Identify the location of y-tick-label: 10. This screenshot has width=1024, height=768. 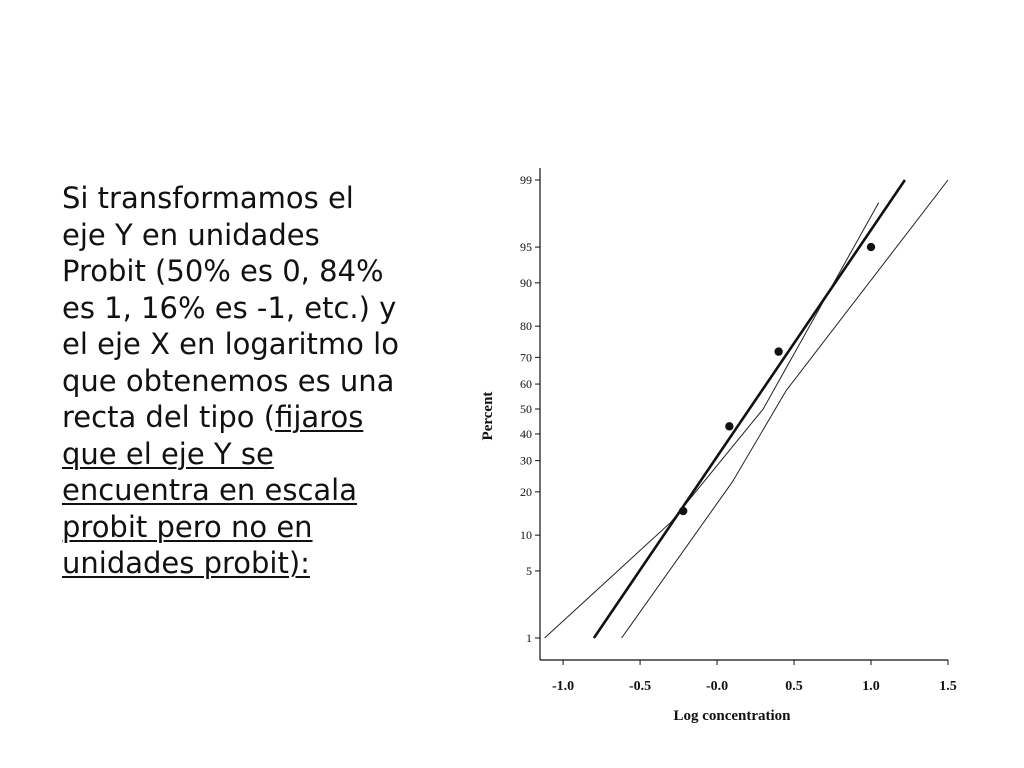
(526, 535).